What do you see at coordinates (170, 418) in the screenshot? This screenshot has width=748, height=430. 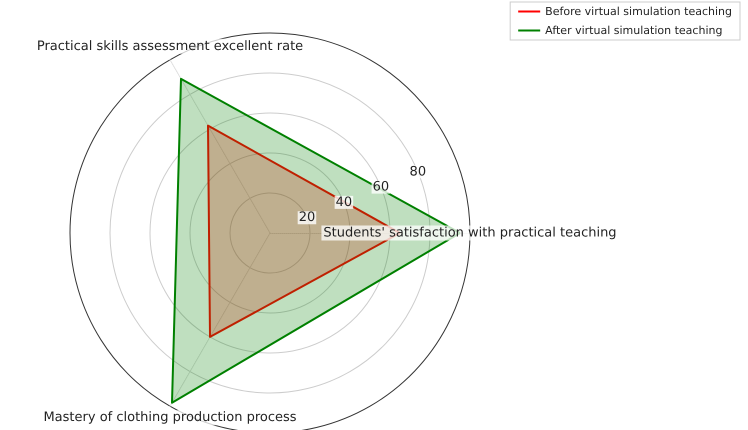 I see `spoke-label: Mastery of clothing production process` at bounding box center [170, 418].